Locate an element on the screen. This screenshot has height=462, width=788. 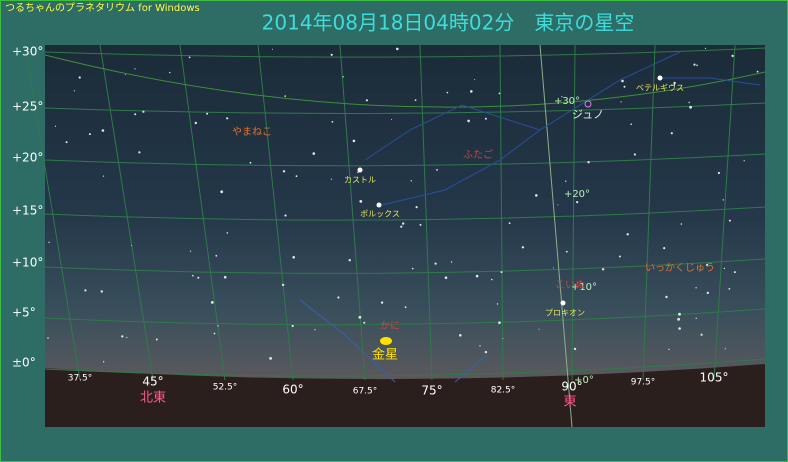
equator-label: +10° is located at coordinates (584, 287).